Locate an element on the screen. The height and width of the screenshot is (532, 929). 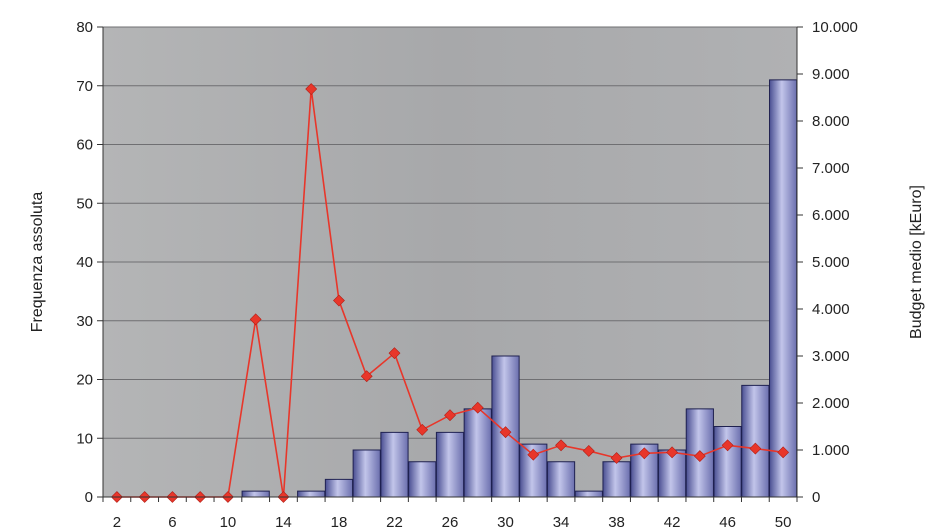
x-tick-label: 42 is located at coordinates (672, 522).